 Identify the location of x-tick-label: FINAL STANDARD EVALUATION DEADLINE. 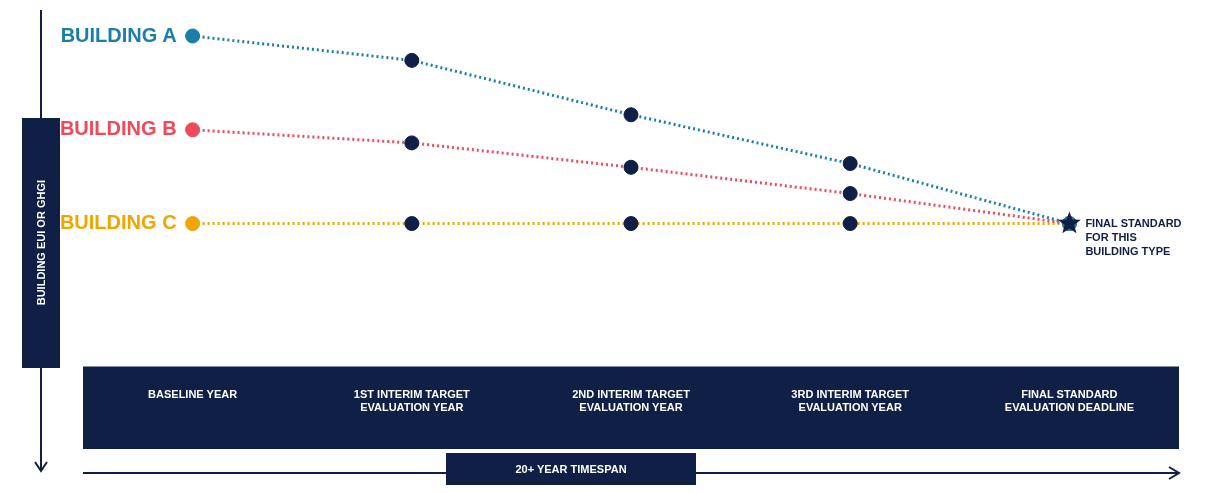
(1069, 401).